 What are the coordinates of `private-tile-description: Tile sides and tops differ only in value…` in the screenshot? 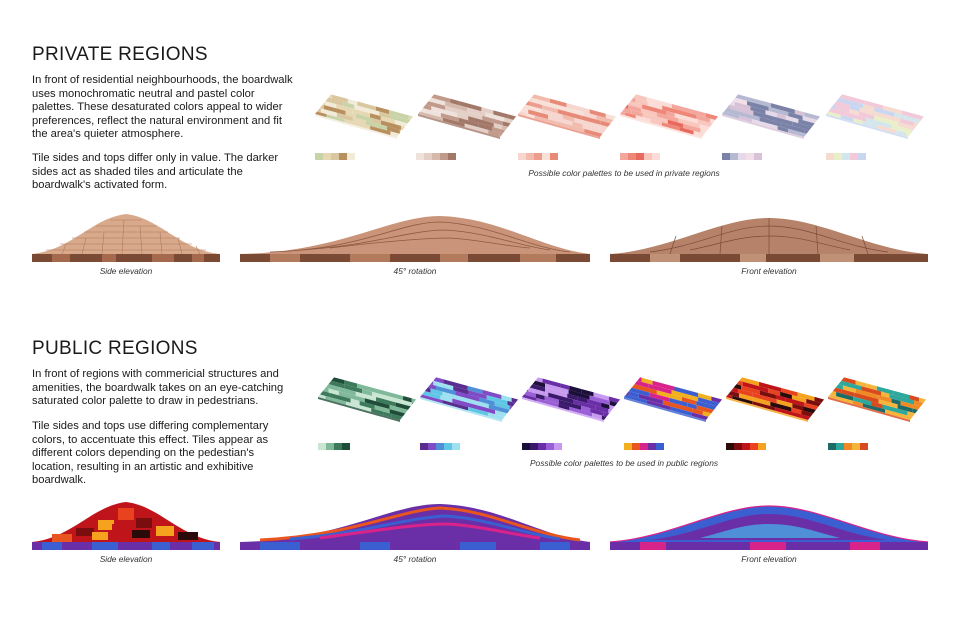 It's located at (155, 172).